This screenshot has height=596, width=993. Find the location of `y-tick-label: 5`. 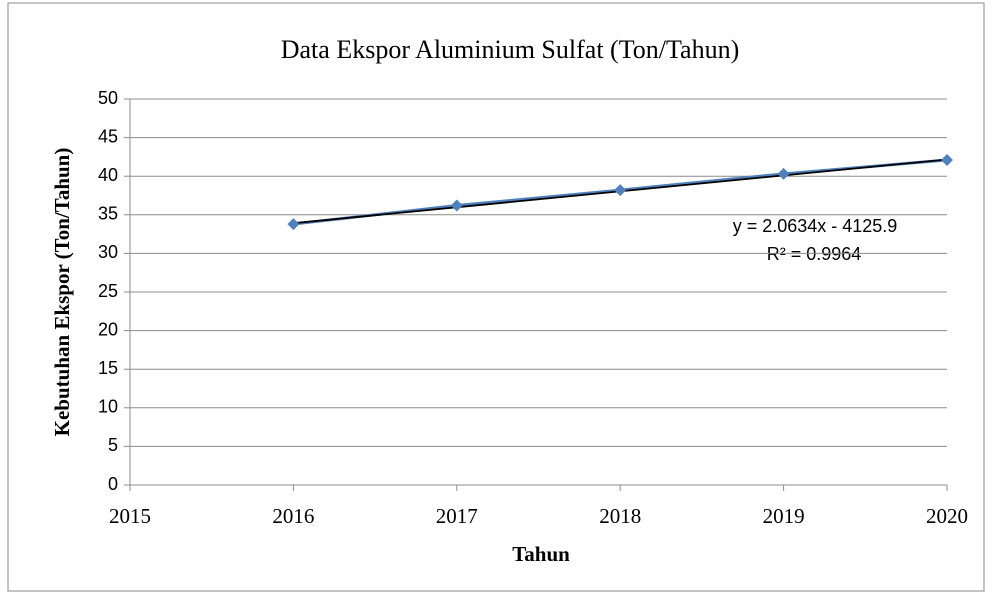

y-tick-label: 5 is located at coordinates (113, 445).